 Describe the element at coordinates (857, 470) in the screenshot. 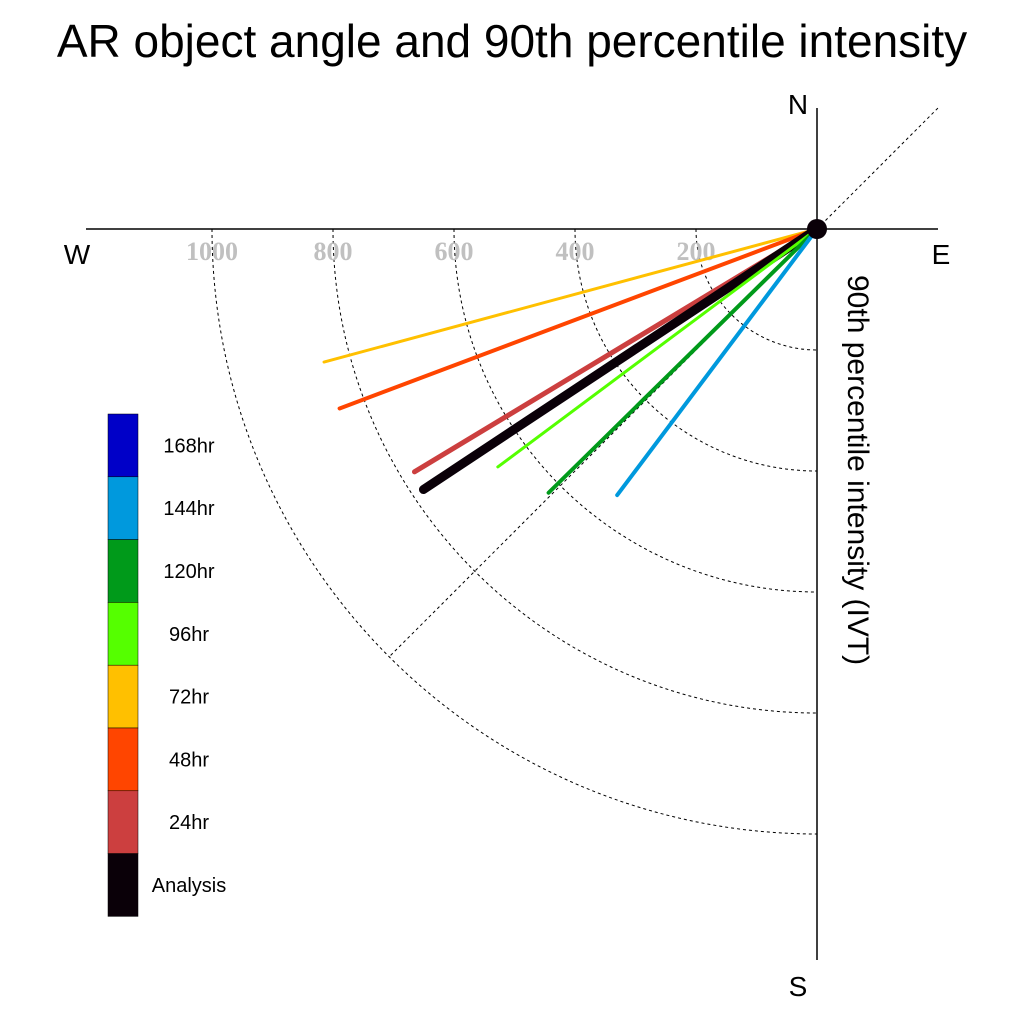

I see `y-axis-title: 90th percentile intensity (IVT)` at that location.